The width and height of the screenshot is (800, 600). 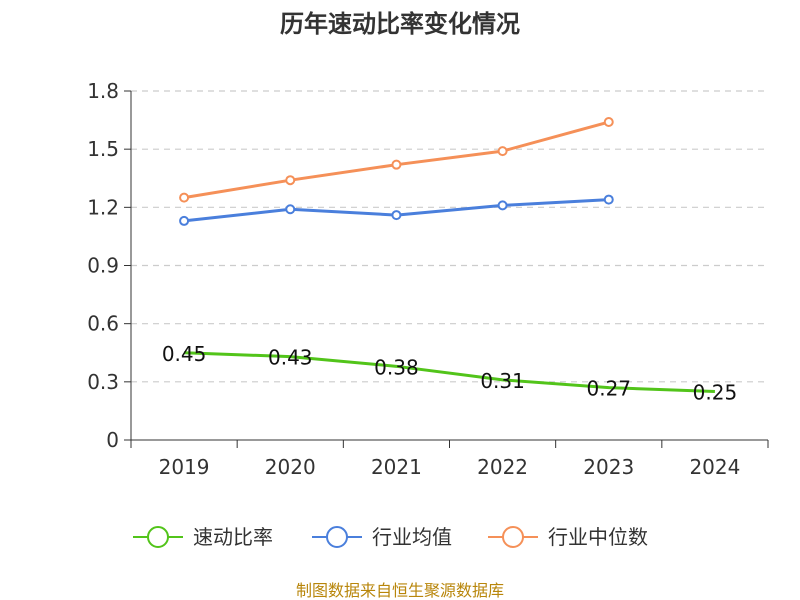 I want to click on data-label: 0.25, so click(x=715, y=393).